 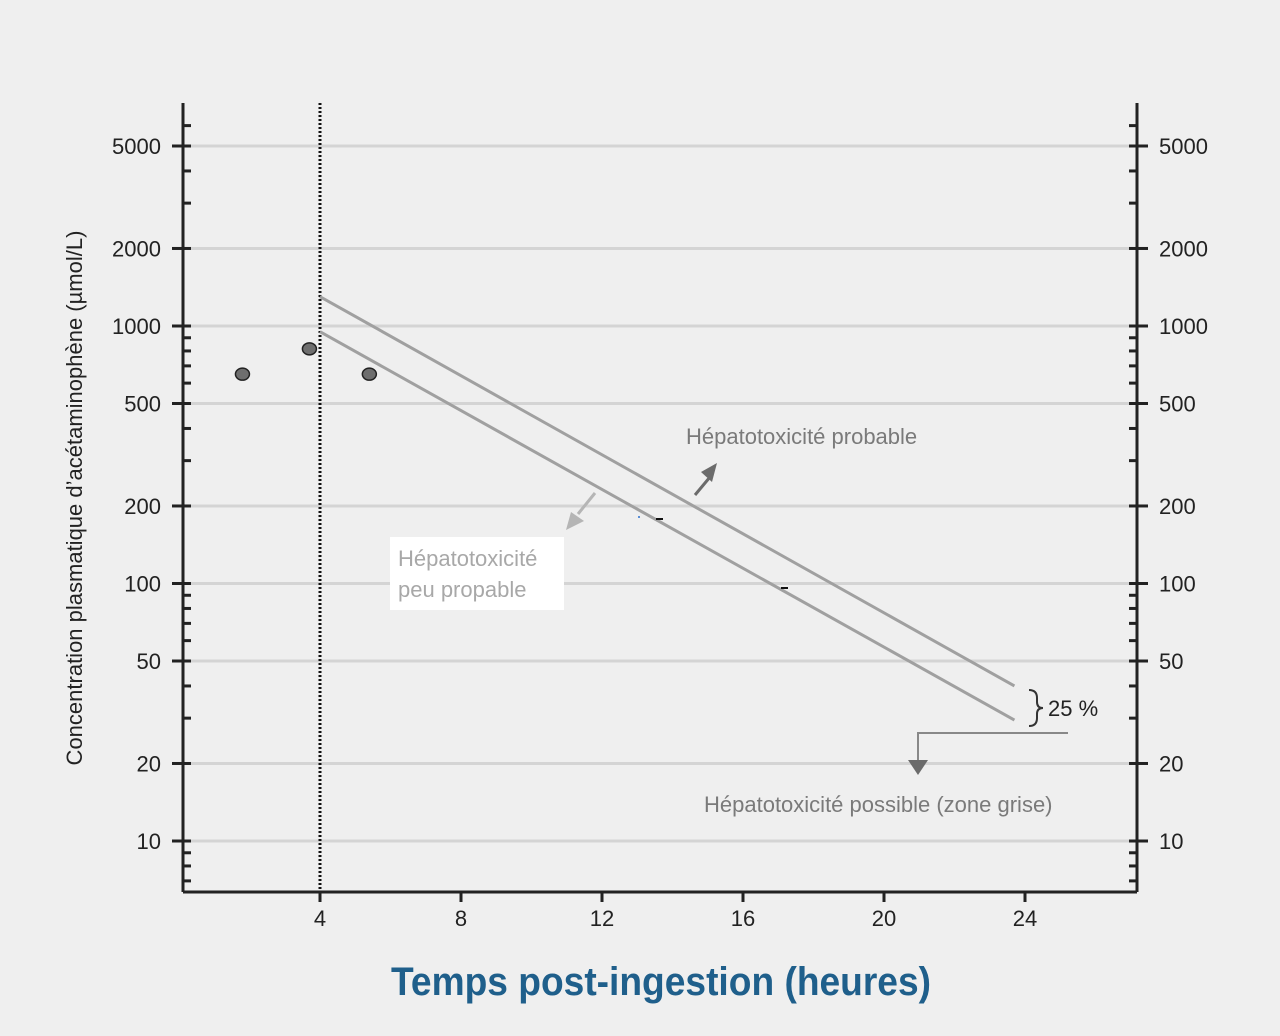 I want to click on label-possible: Hépatotoxicité possible (zone grise), so click(x=878, y=804).